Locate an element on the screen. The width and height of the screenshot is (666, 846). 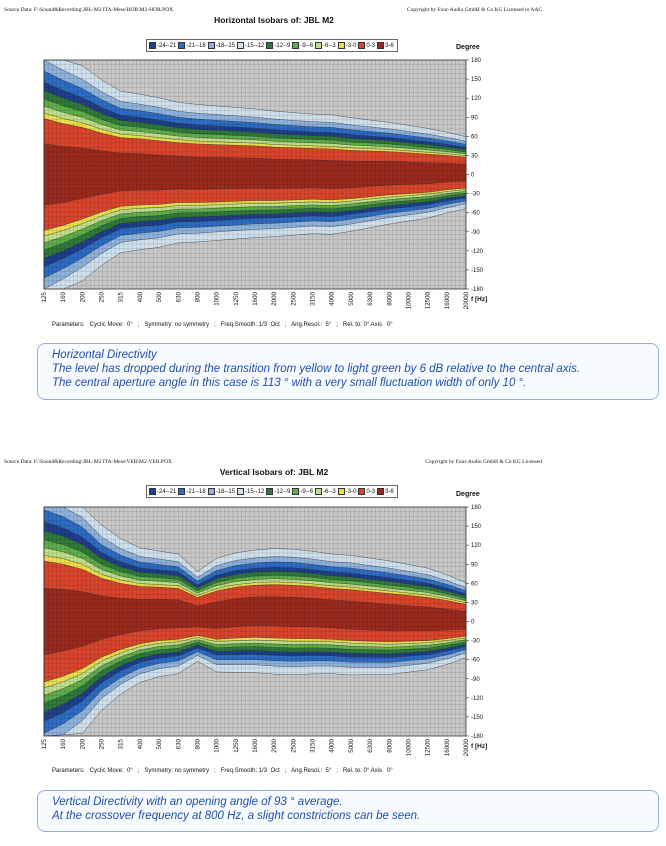
legend-label: -18--15 is located at coordinates (225, 45).